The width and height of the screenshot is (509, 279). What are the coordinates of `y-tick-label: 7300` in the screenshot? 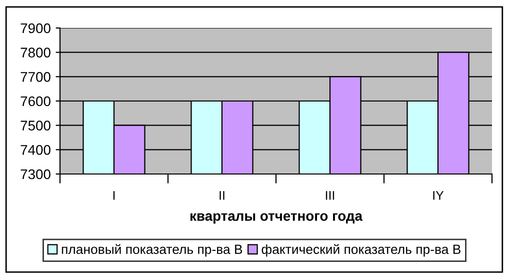 It's located at (35, 174).